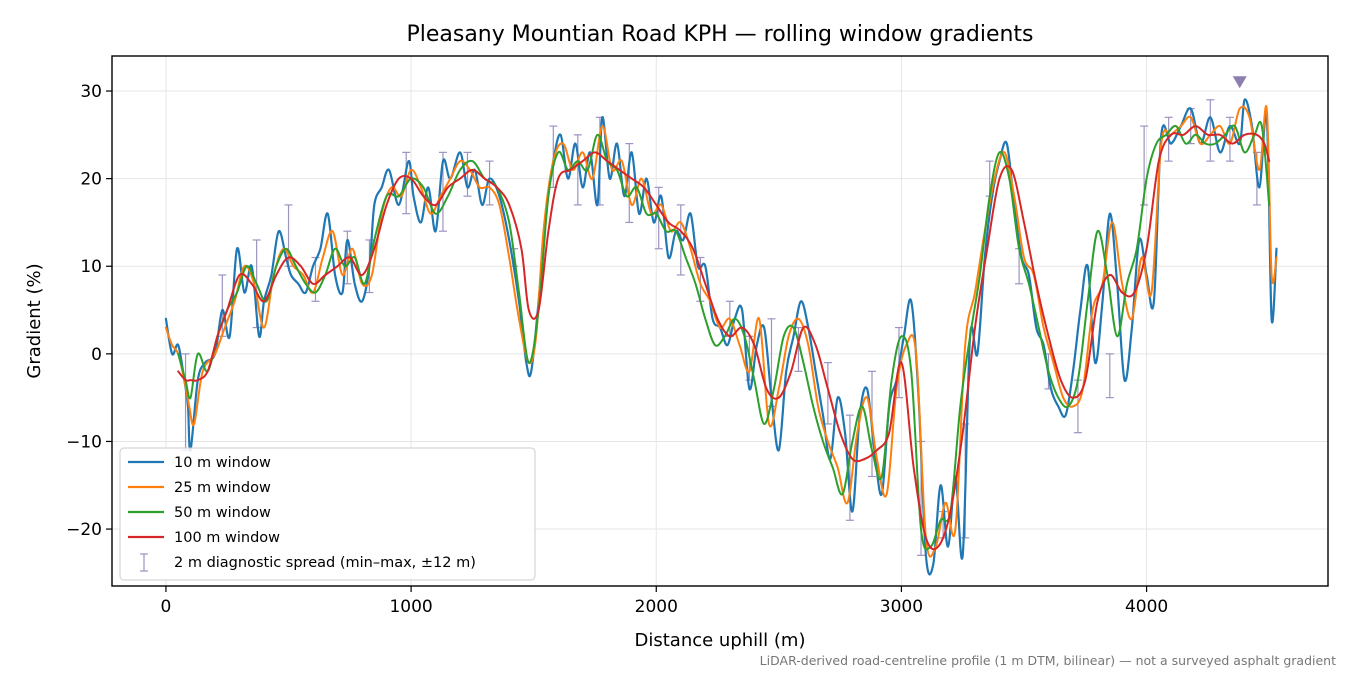 This screenshot has height=675, width=1350. Describe the element at coordinates (91, 267) in the screenshot. I see `y-tick-label: 10` at that location.